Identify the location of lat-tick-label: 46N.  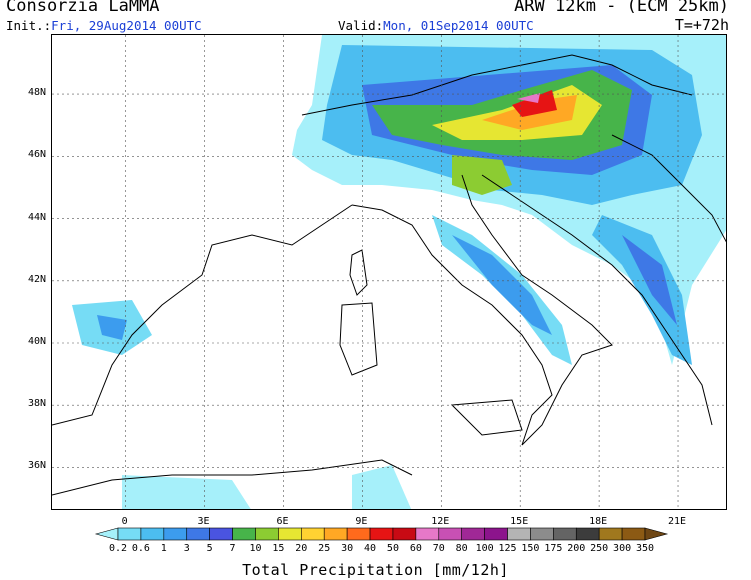
(37, 155).